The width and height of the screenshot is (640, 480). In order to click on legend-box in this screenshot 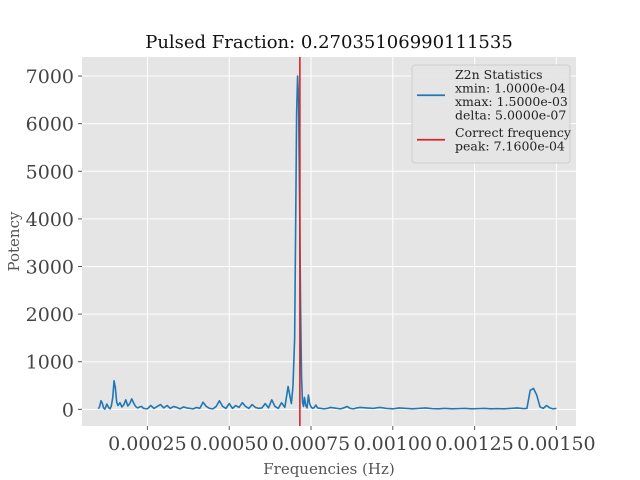, I will do `click(491, 114)`.